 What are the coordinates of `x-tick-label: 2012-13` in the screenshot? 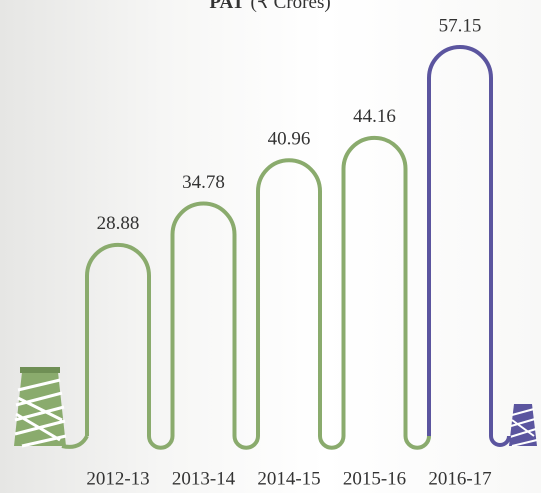 It's located at (117, 478).